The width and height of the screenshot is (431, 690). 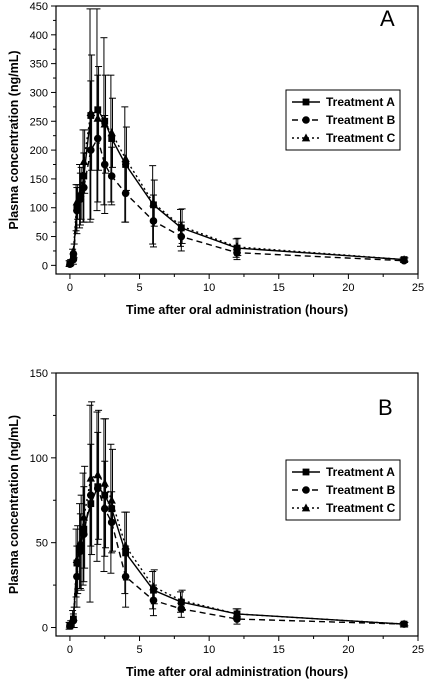 What do you see at coordinates (39, 151) in the screenshot?
I see `y-tick-label: 200` at bounding box center [39, 151].